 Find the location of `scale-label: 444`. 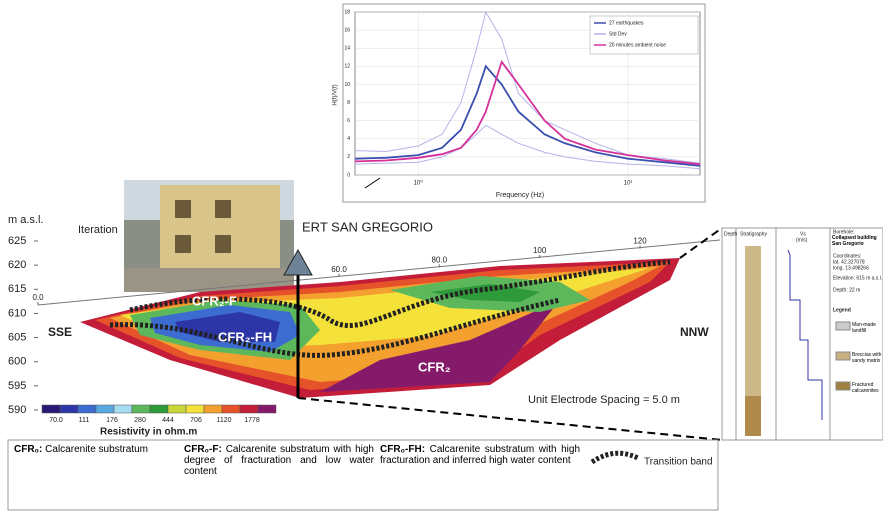

scale-label: 444 is located at coordinates (168, 420).